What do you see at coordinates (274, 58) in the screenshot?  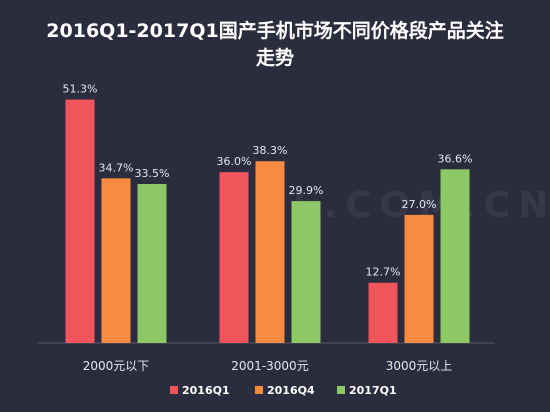 I see `chart-title-line-2: 走势` at bounding box center [274, 58].